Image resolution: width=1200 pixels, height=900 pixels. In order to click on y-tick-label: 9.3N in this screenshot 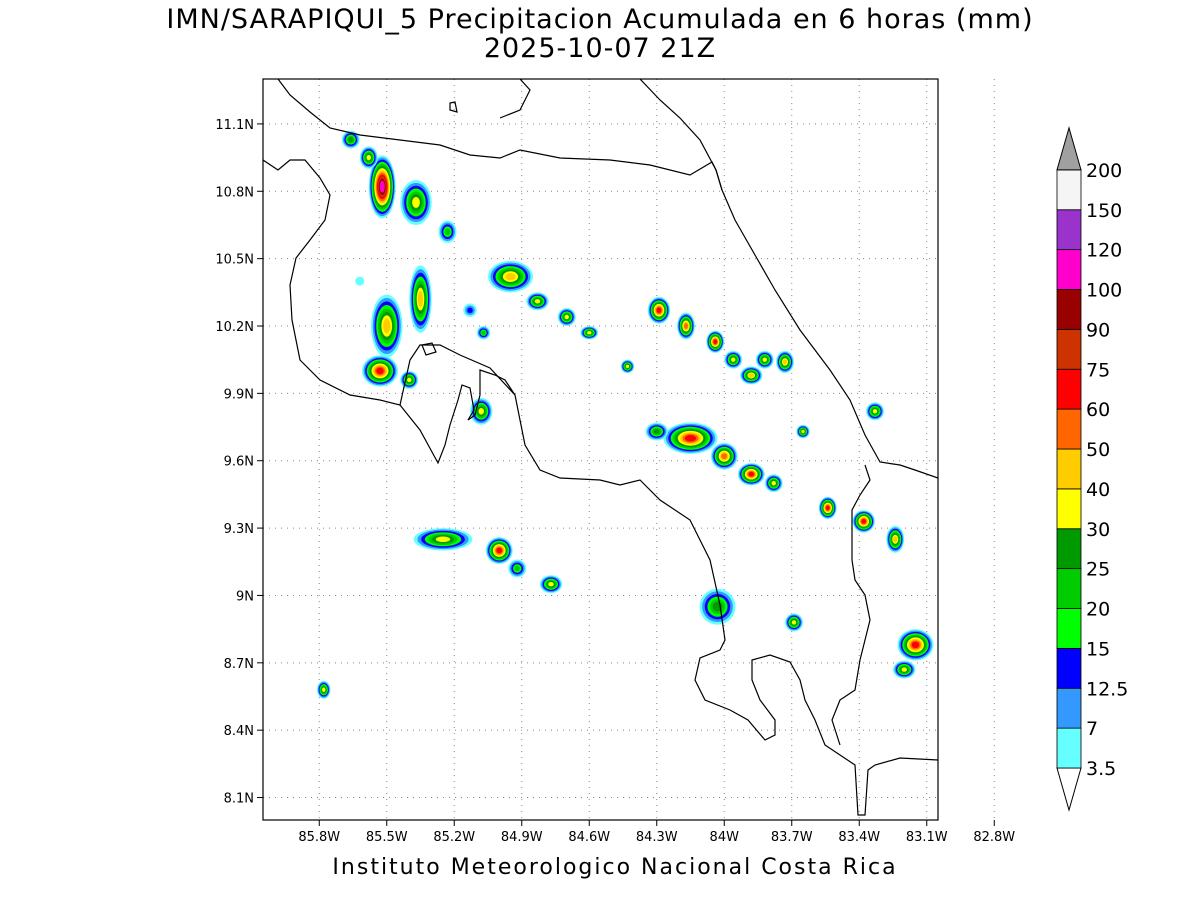, I will do `click(239, 529)`.